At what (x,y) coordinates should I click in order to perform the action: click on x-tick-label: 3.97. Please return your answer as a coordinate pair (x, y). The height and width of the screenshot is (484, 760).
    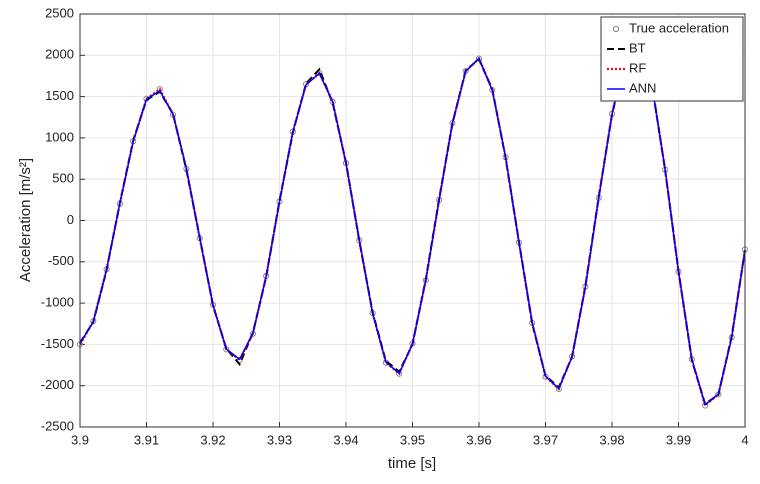
    Looking at the image, I should click on (545, 439).